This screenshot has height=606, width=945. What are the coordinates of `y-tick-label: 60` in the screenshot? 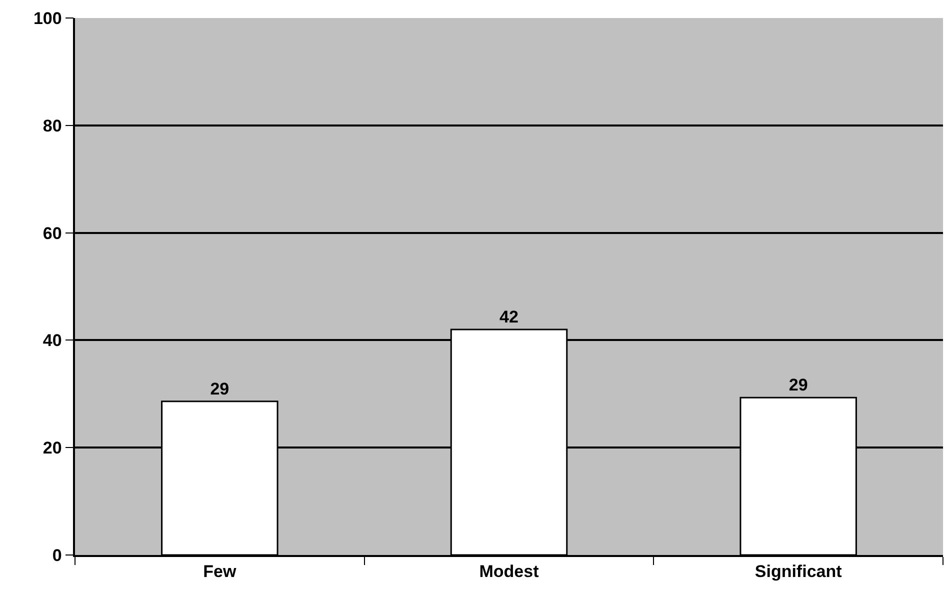 It's located at (52, 233).